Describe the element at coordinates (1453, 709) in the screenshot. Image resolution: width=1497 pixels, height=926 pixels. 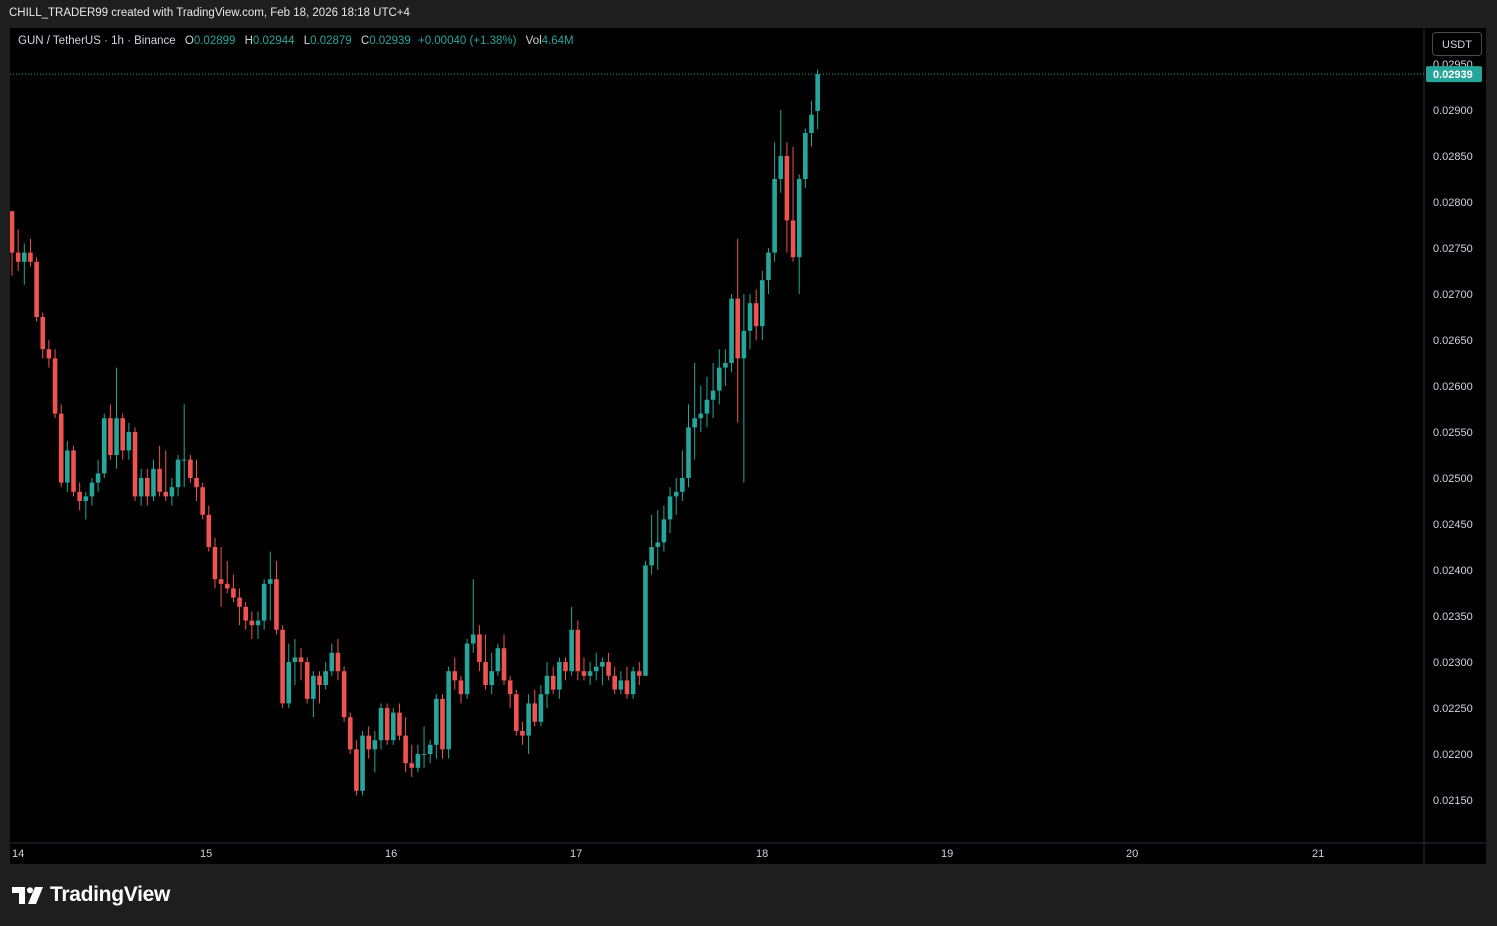
I see `y-tick-label: 0.02250` at that location.